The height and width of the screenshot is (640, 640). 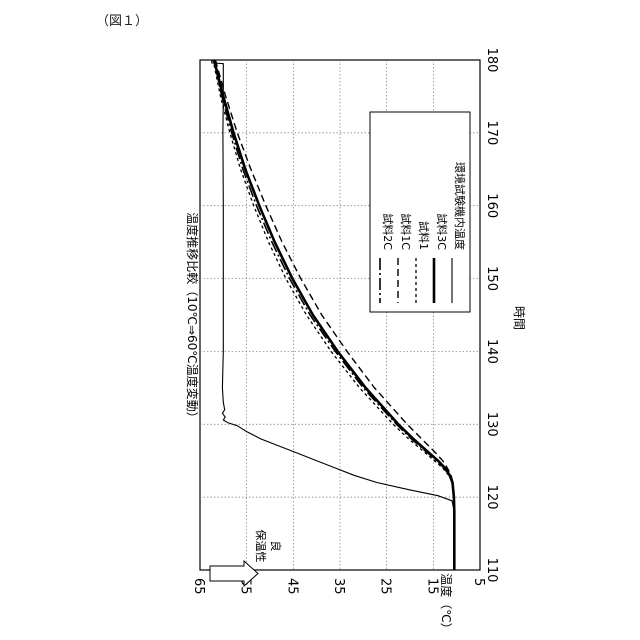 What do you see at coordinates (192, 318) in the screenshot?
I see `chart-title: 温度推移比較（10℃⇒60℃温度変動）` at bounding box center [192, 318].